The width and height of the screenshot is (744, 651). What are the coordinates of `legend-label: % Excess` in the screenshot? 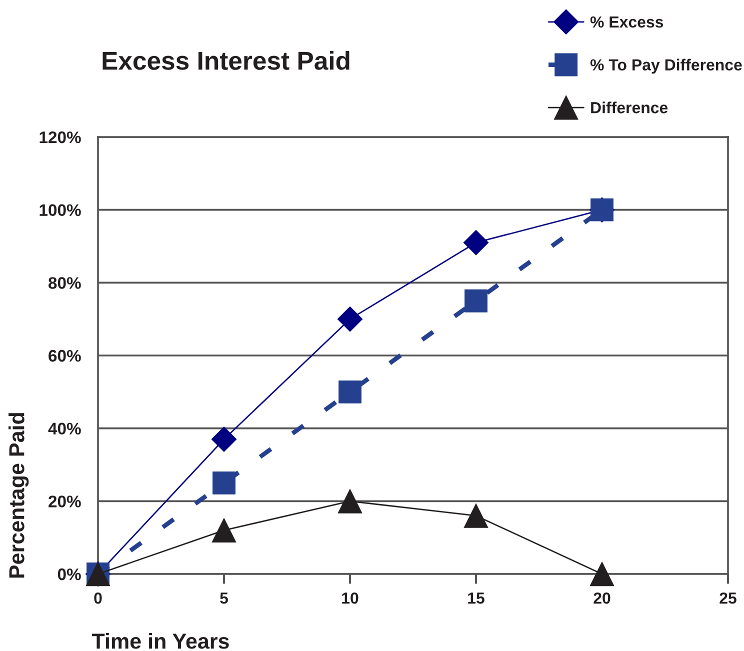 It's located at (627, 22).